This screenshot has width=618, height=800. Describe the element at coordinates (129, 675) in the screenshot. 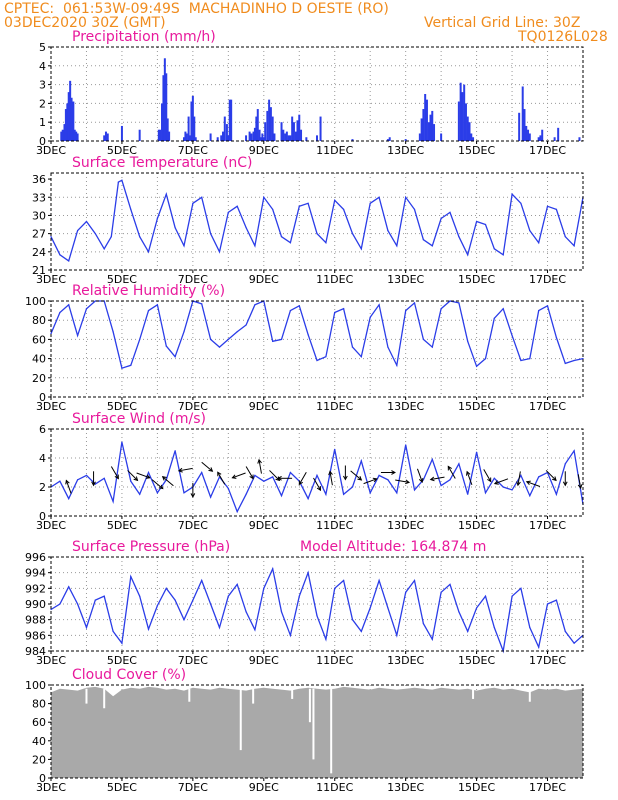

I see `panel-title: Cloud Cover (%)` at that location.